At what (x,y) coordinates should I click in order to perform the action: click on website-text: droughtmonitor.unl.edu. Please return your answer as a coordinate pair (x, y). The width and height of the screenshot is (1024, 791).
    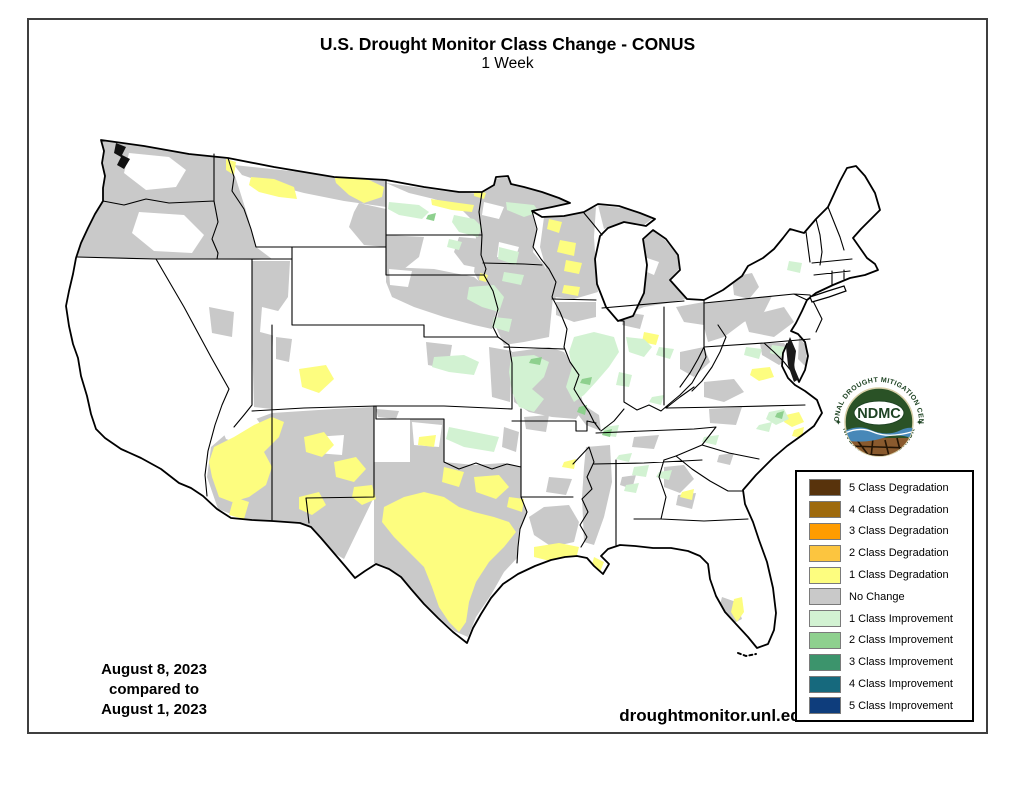
    Looking at the image, I should click on (715, 715).